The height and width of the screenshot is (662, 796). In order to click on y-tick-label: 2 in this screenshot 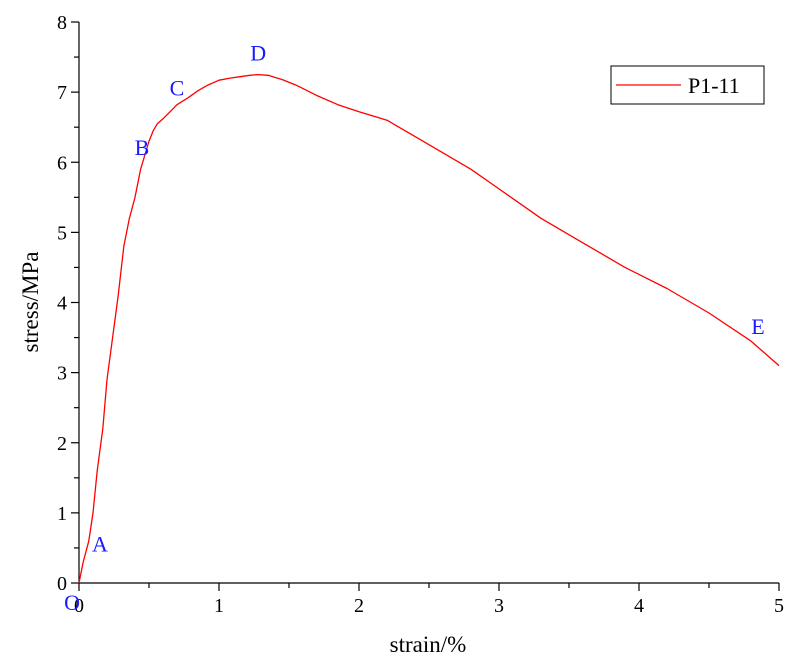, I will do `click(62, 444)`.